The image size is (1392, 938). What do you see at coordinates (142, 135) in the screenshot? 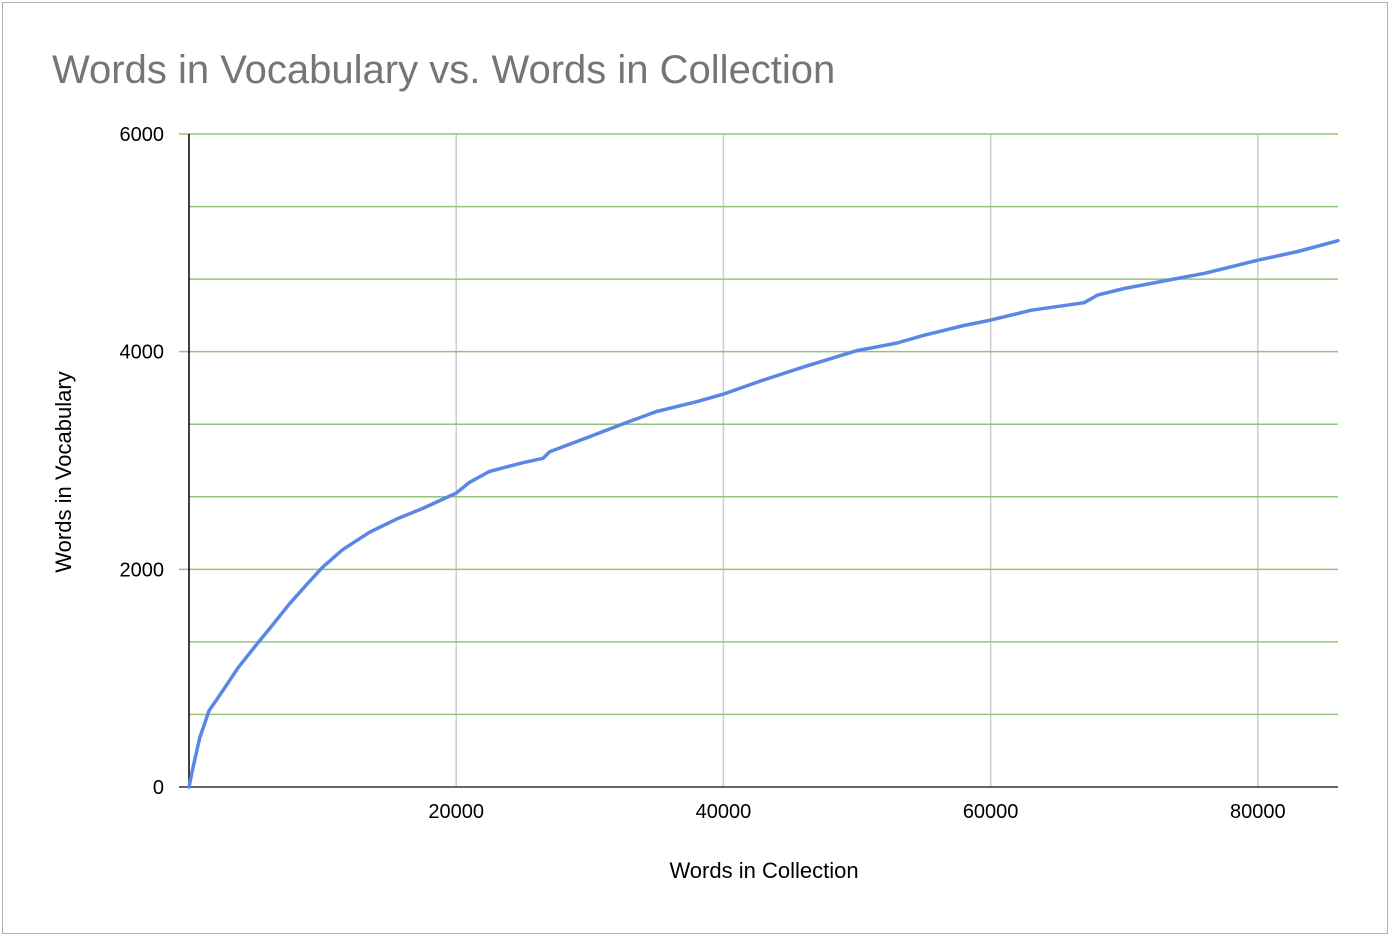
I see `y-tick-label: 6000` at bounding box center [142, 135].